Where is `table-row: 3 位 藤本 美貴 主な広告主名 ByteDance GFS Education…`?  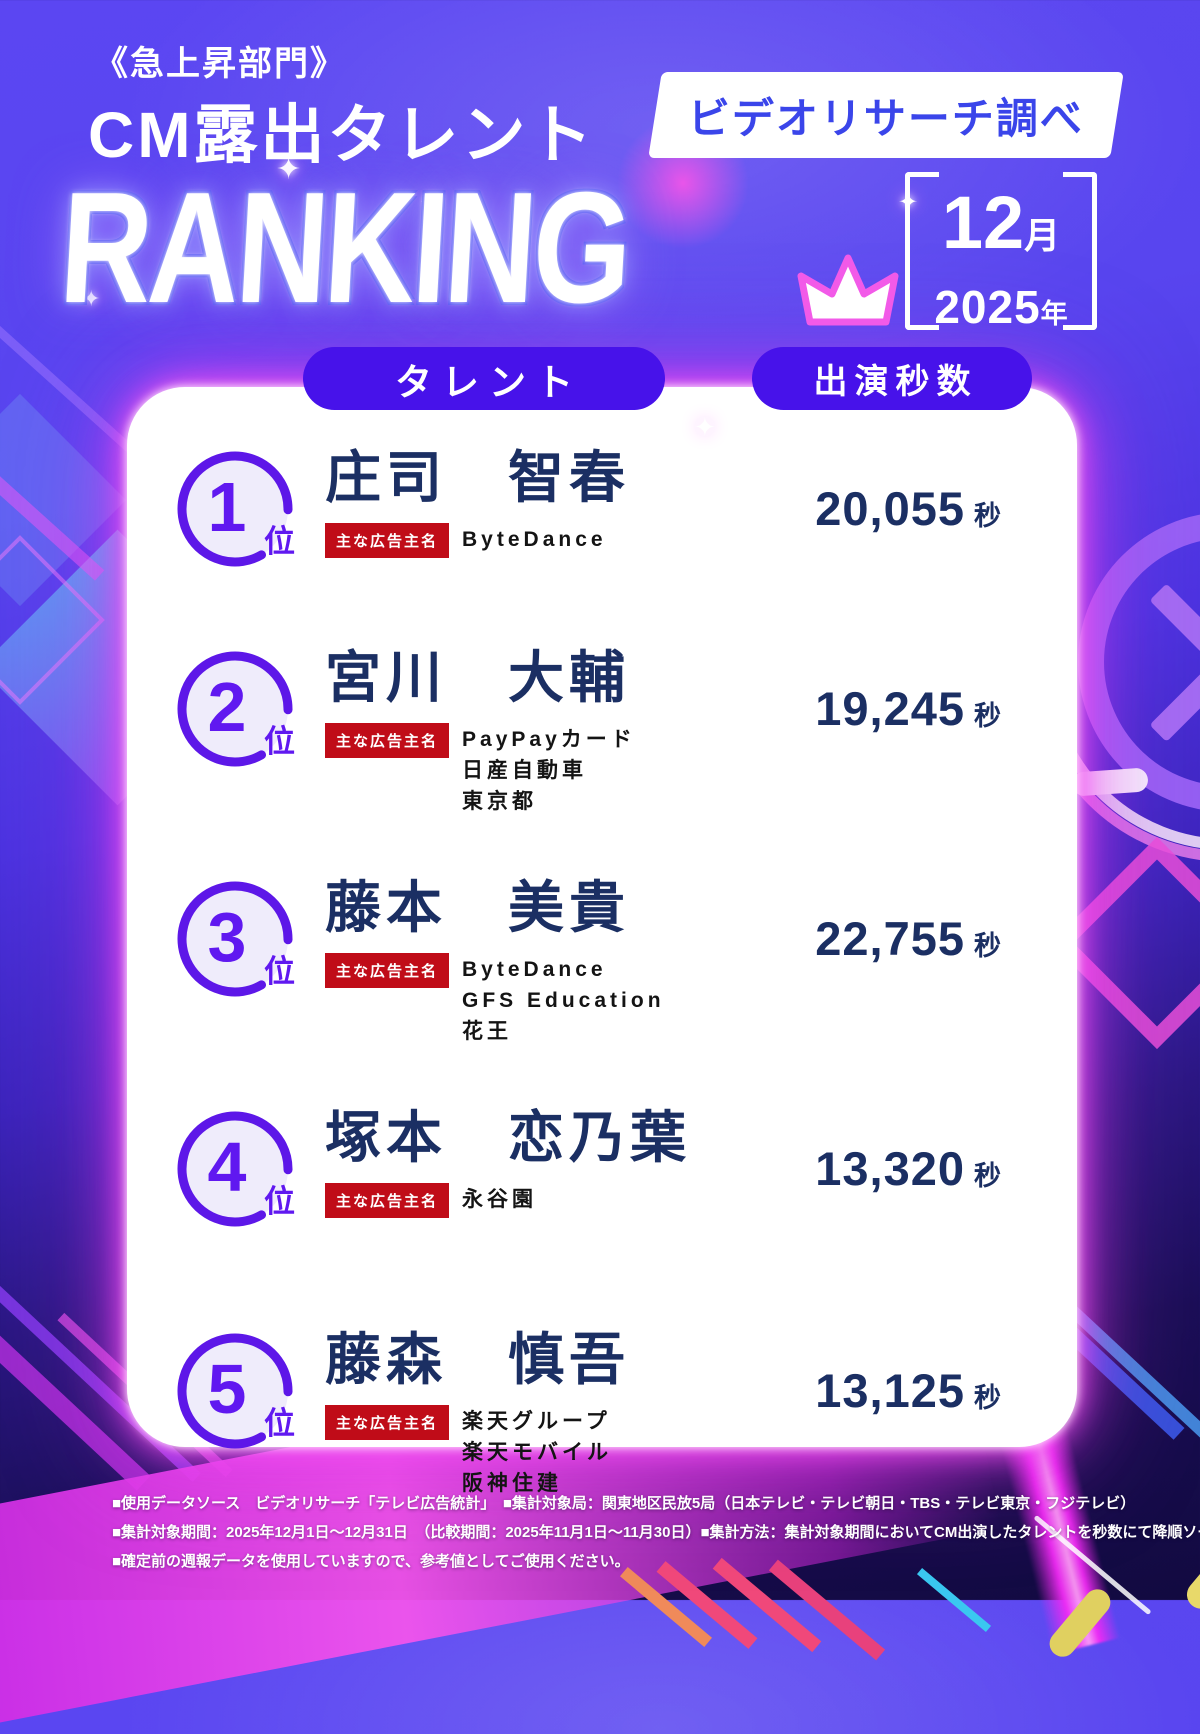
table-row: 3 位 藤本 美貴 主な広告主名 ByteDance GFS Education… is located at coordinates (601, 974).